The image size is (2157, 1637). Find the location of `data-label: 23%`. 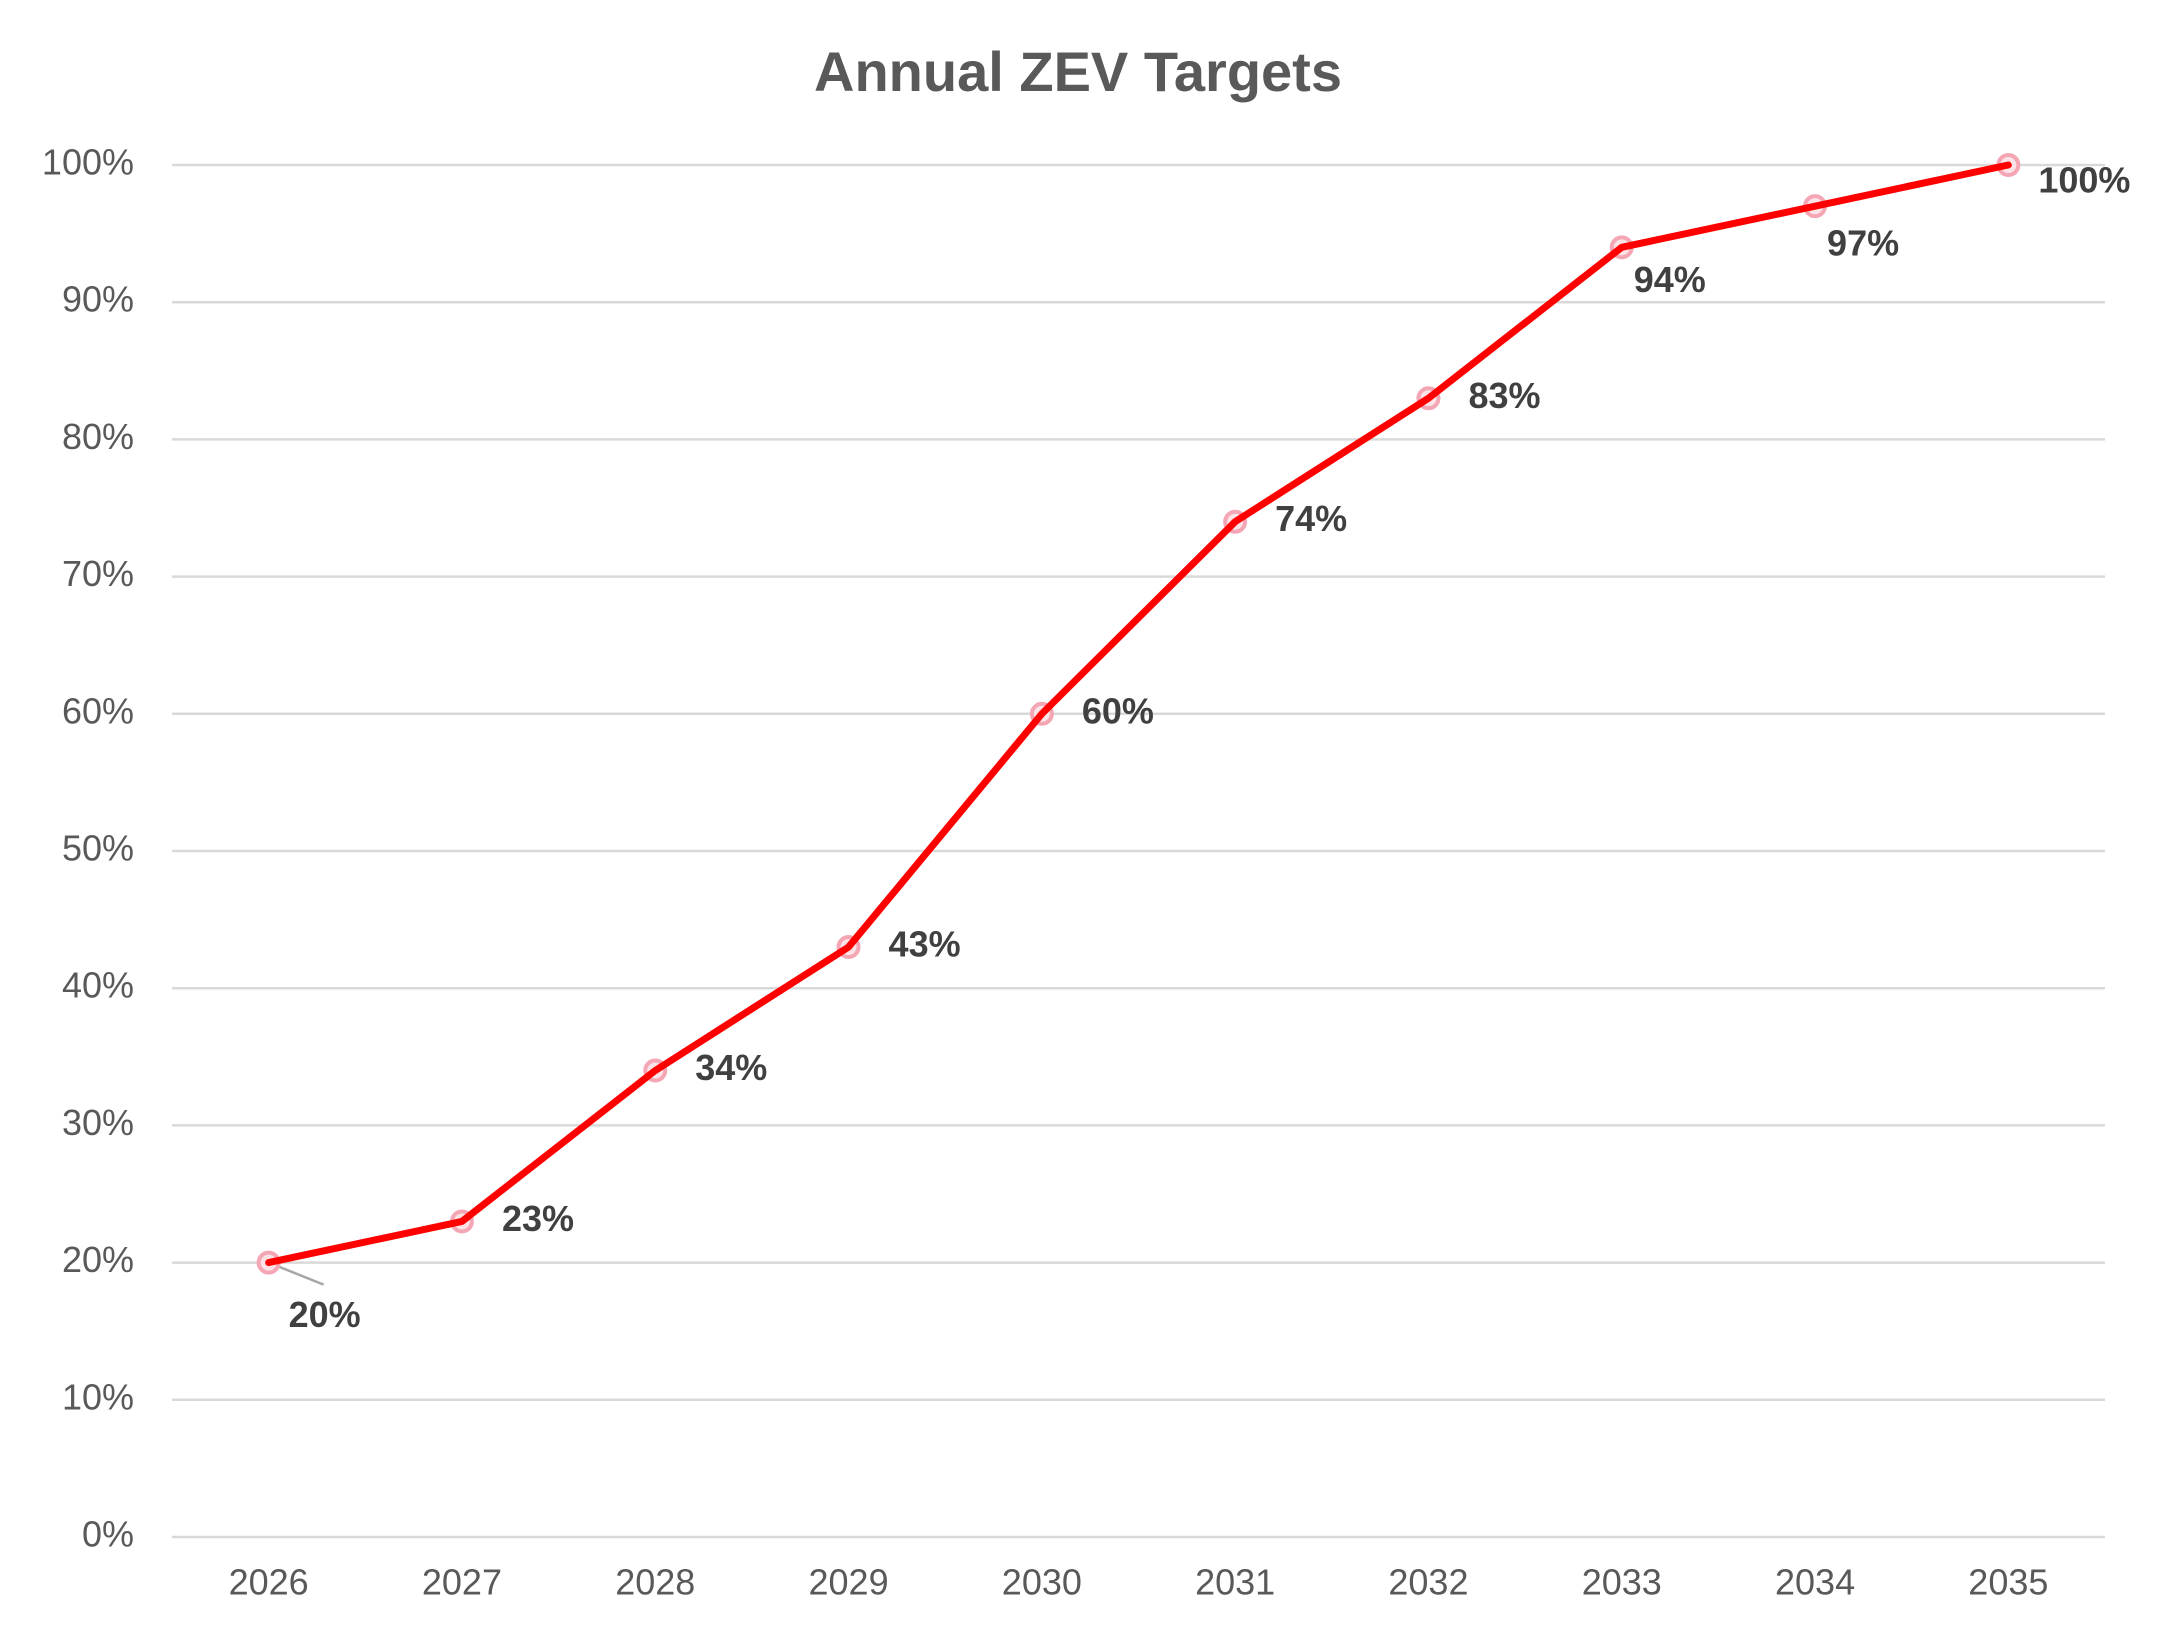

data-label: 23% is located at coordinates (538, 1218).